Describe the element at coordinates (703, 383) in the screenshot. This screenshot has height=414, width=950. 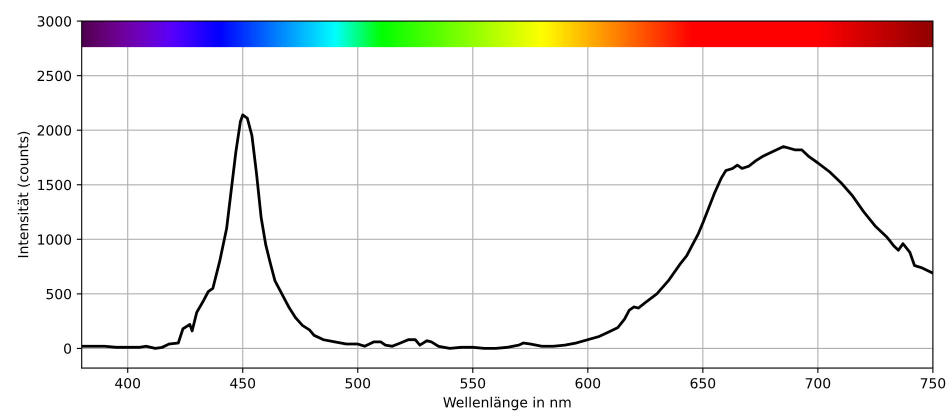
I see `x-tick-label: 650` at that location.